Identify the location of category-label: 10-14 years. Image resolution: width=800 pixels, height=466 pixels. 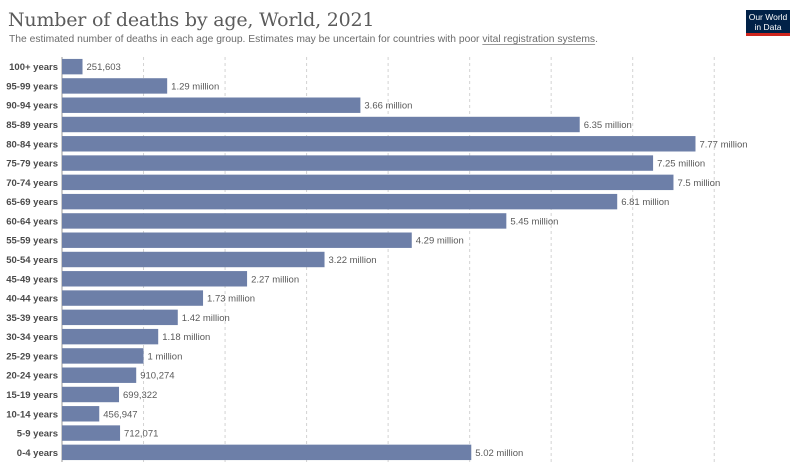
(32, 414).